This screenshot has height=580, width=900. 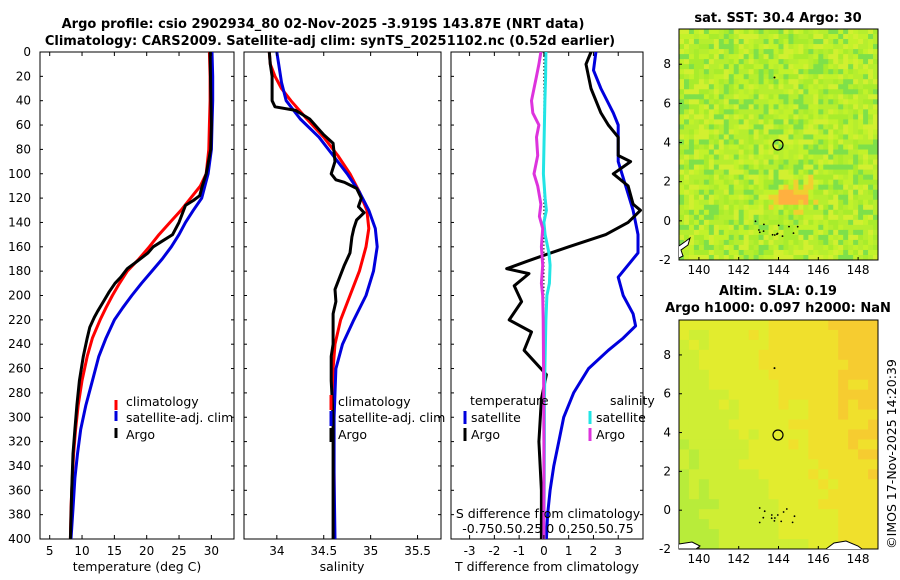 What do you see at coordinates (319, 295) in the screenshot?
I see `salinity-series-climatology` at bounding box center [319, 295].